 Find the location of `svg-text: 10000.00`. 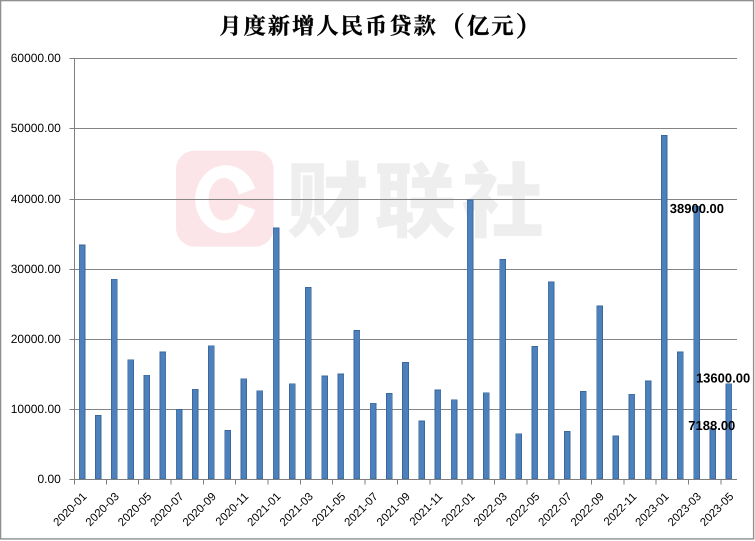

svg-text: 10000.00 is located at coordinates (36, 409).